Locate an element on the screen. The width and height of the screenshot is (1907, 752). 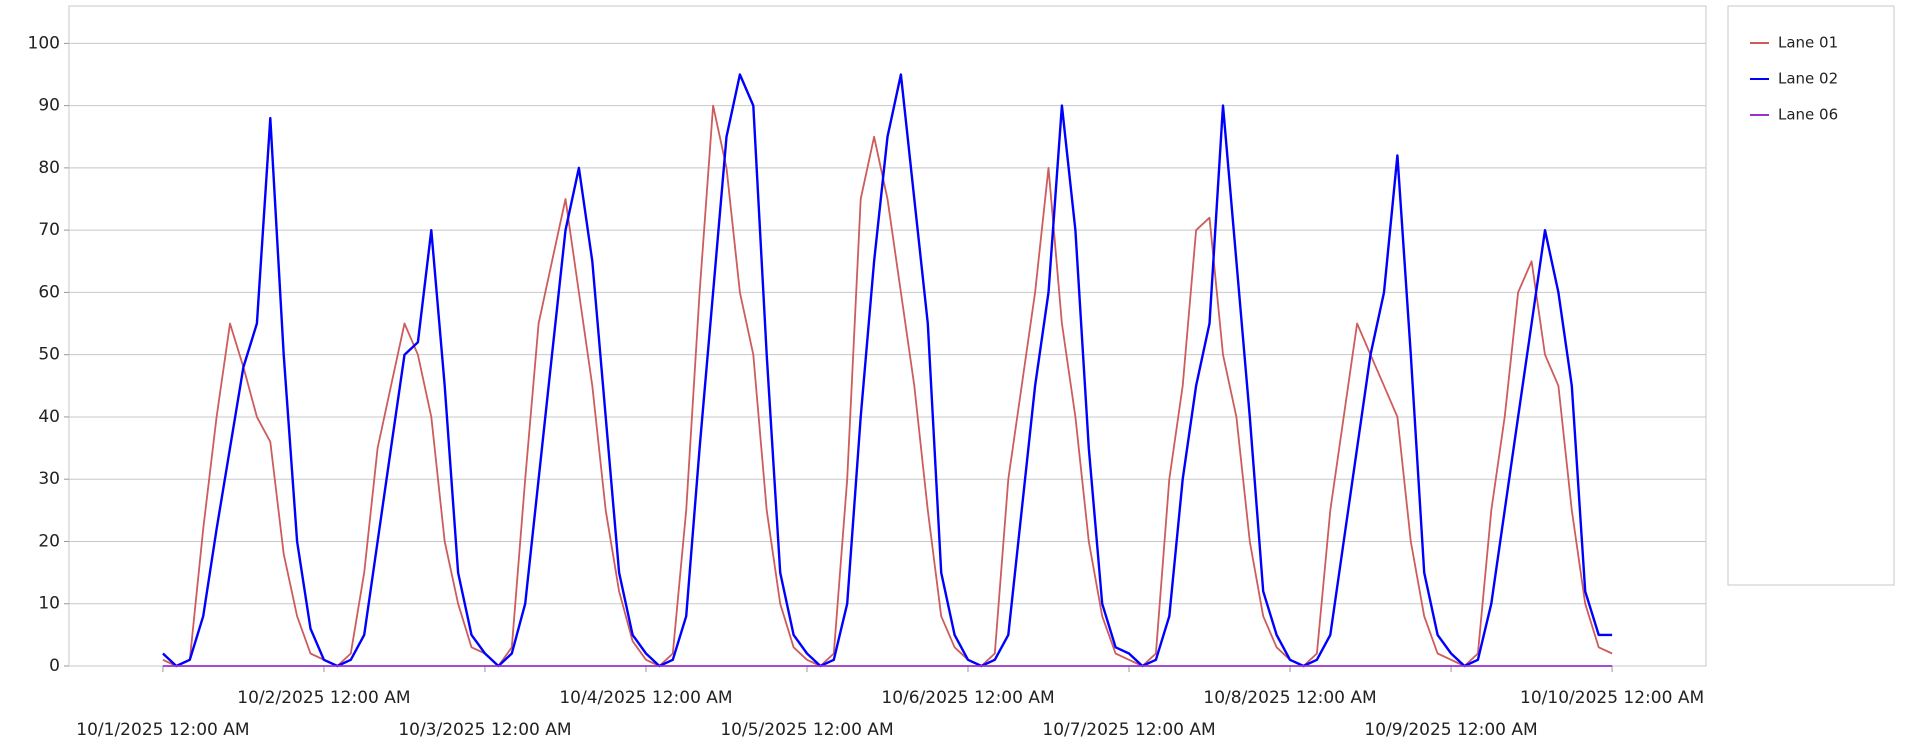
x-tick-label: 10/6/2025 12:00 AM is located at coordinates (967, 698).